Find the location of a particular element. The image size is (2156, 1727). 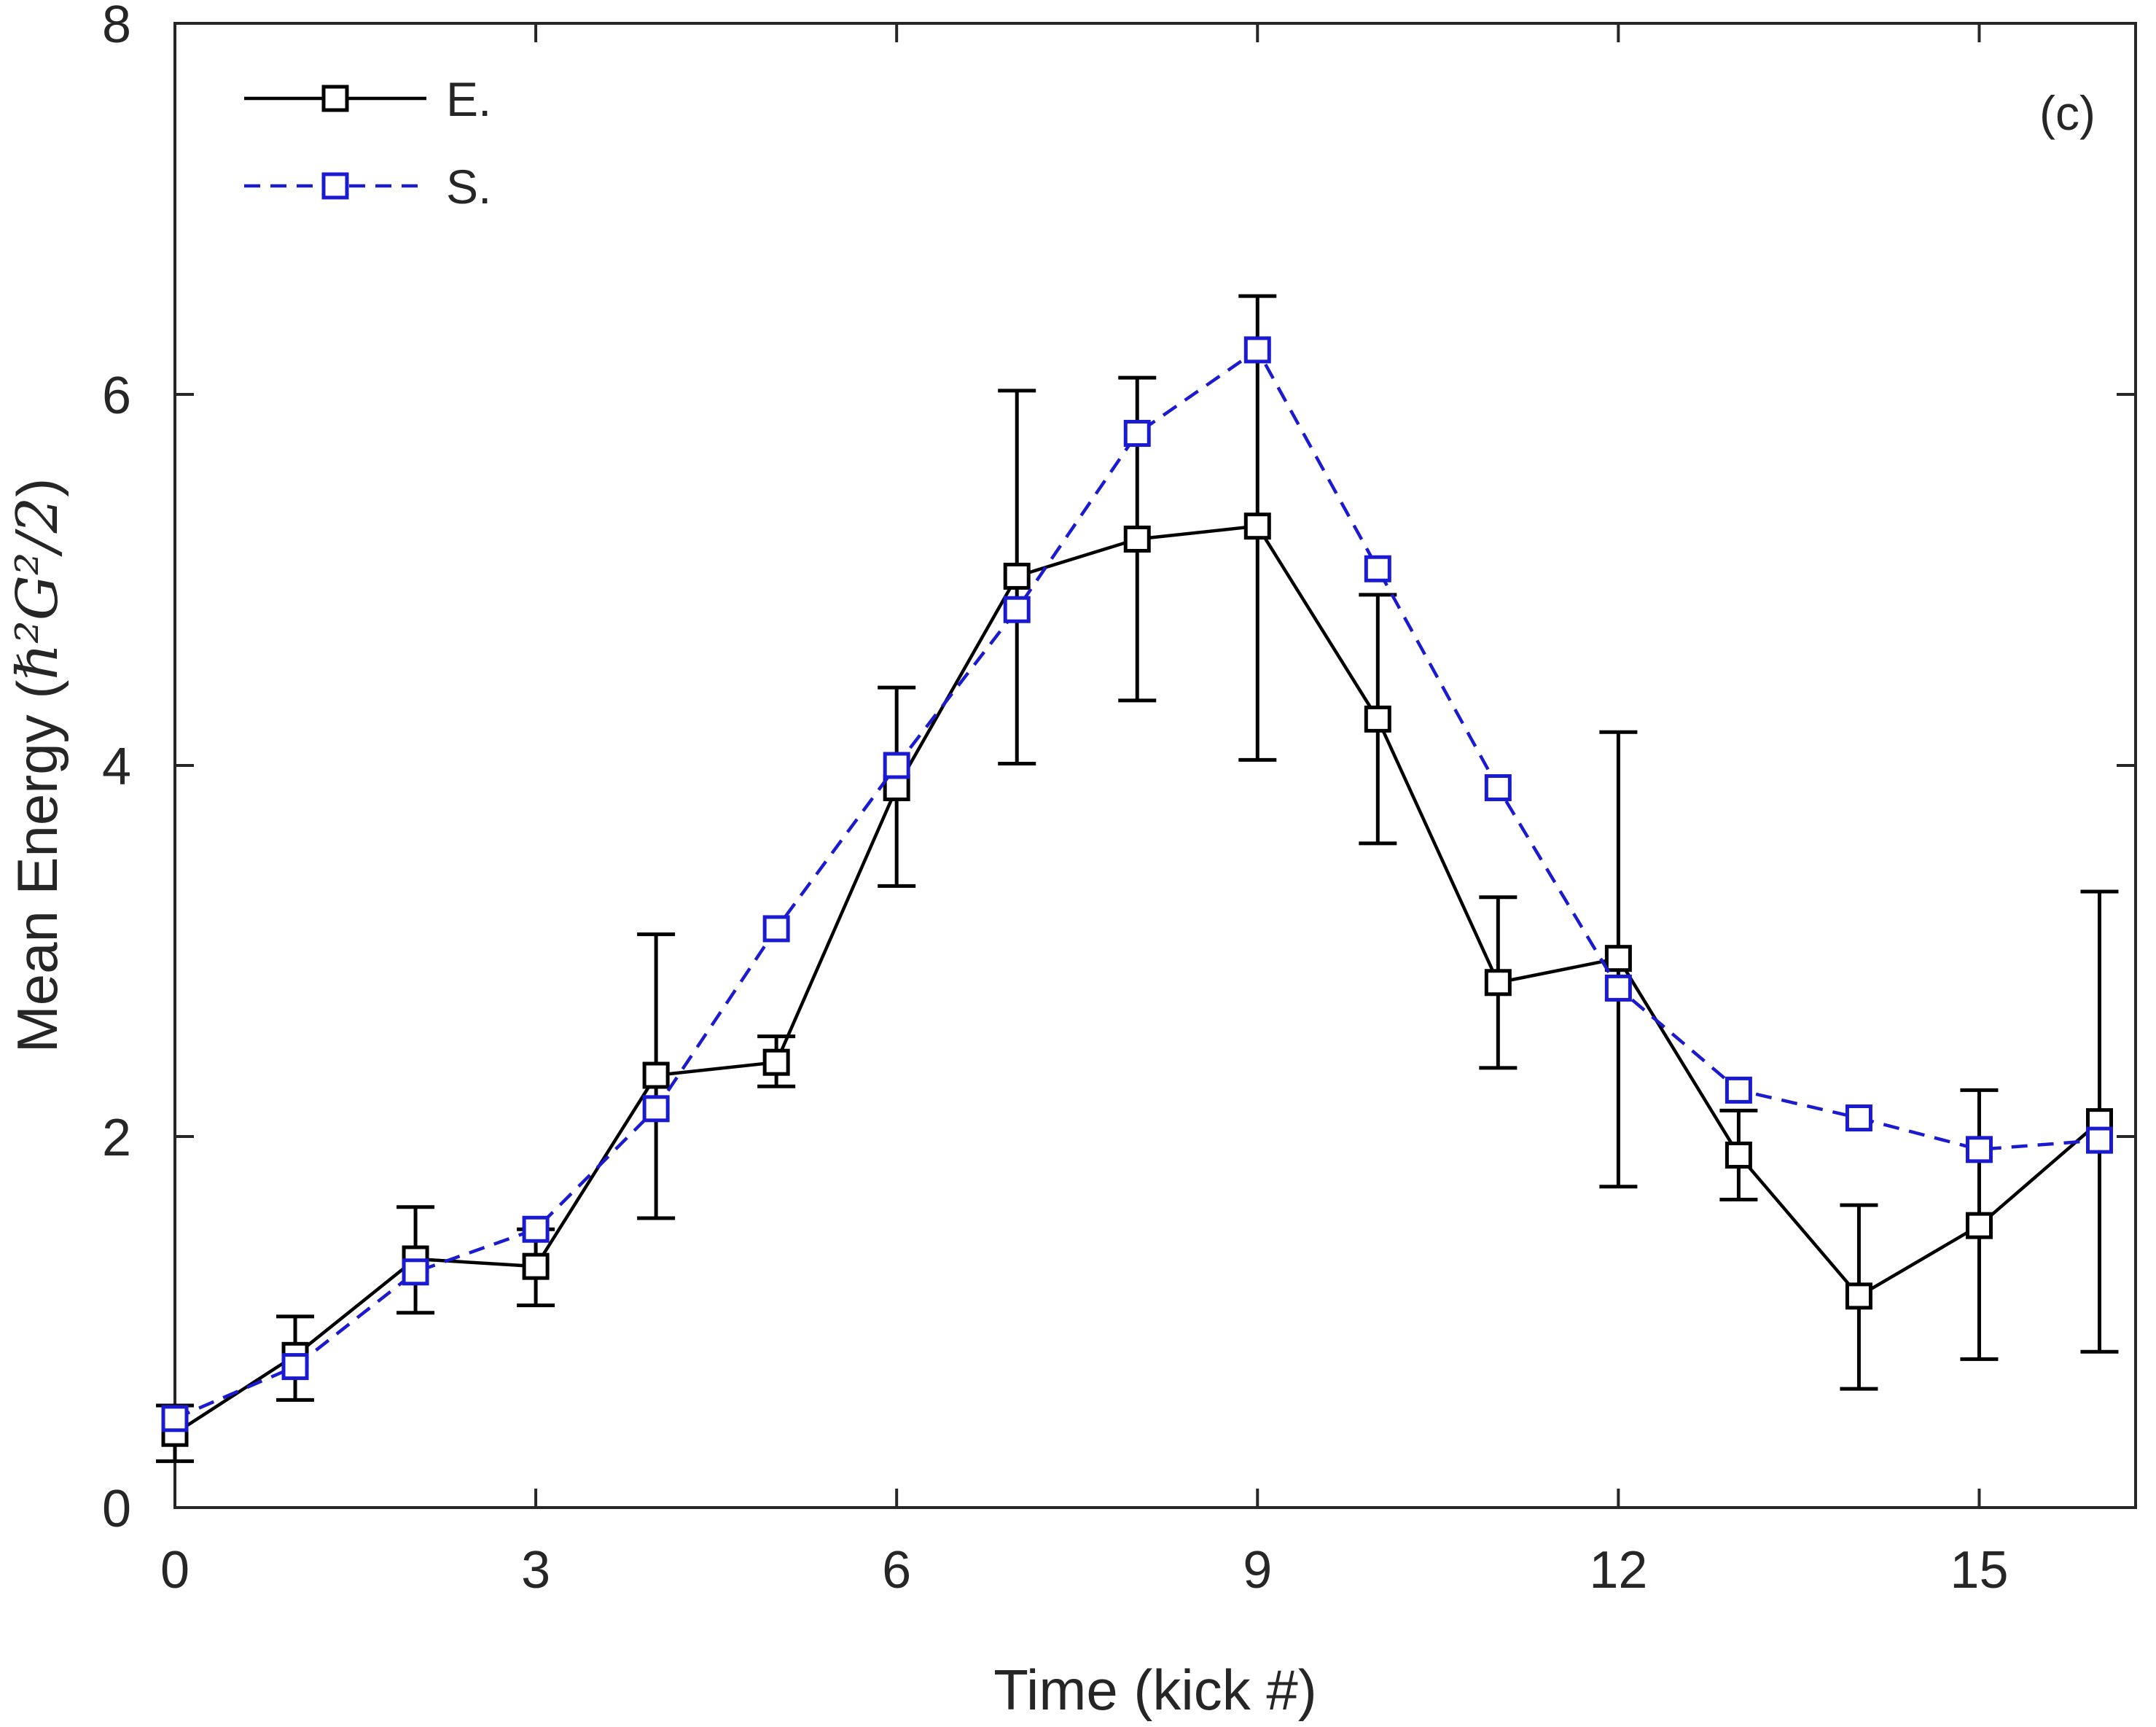

x-tick-label: 12 is located at coordinates (1618, 1570).